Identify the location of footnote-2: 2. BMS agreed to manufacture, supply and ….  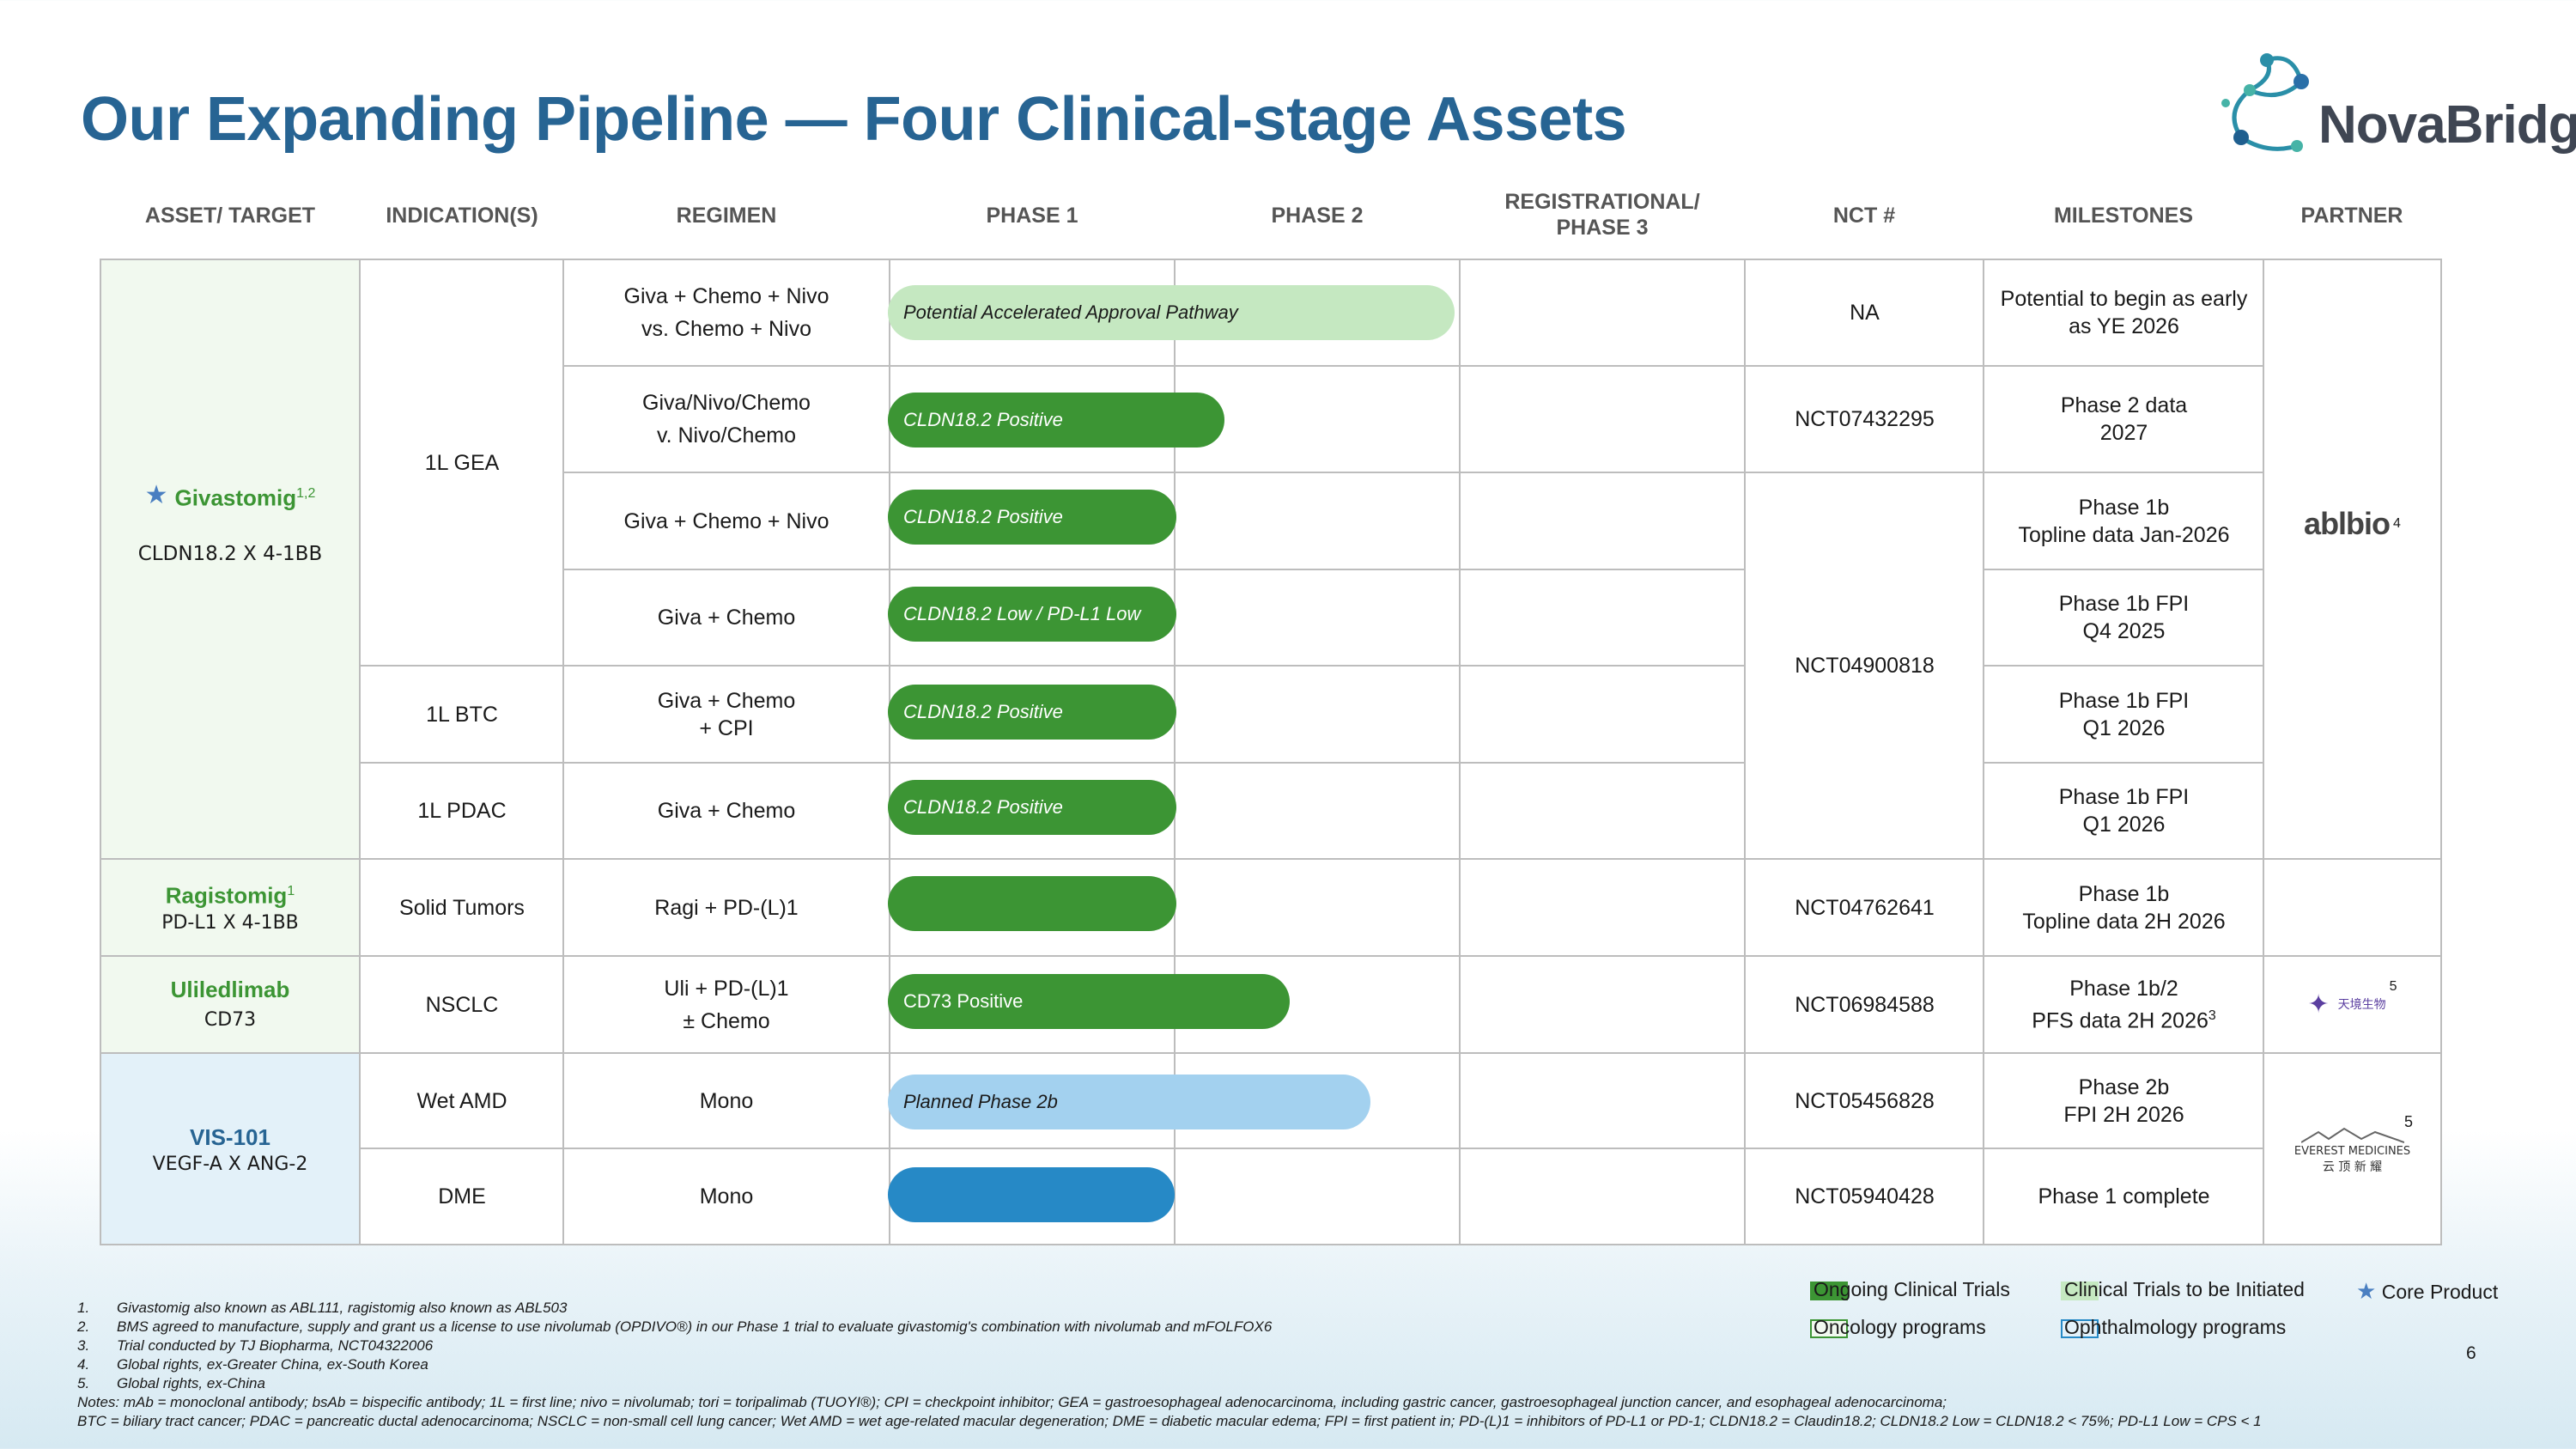
(1169, 1327).